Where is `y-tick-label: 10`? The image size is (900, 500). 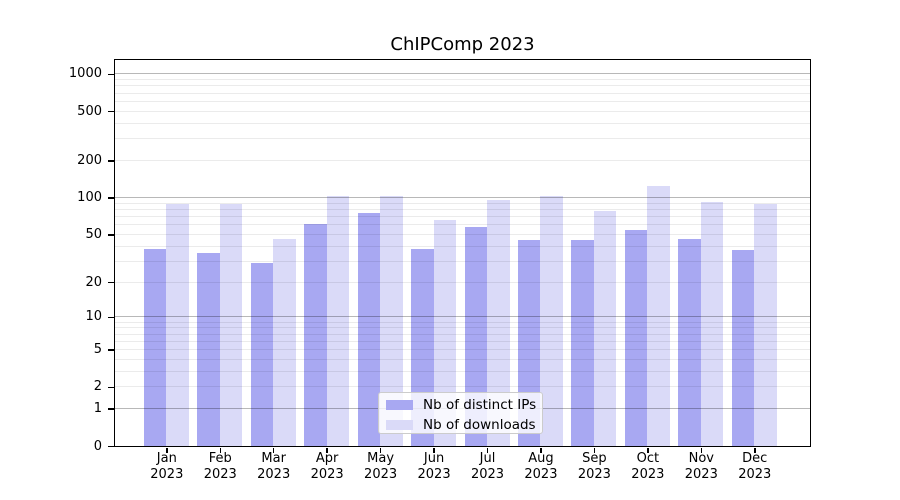 y-tick-label: 10 is located at coordinates (93, 317).